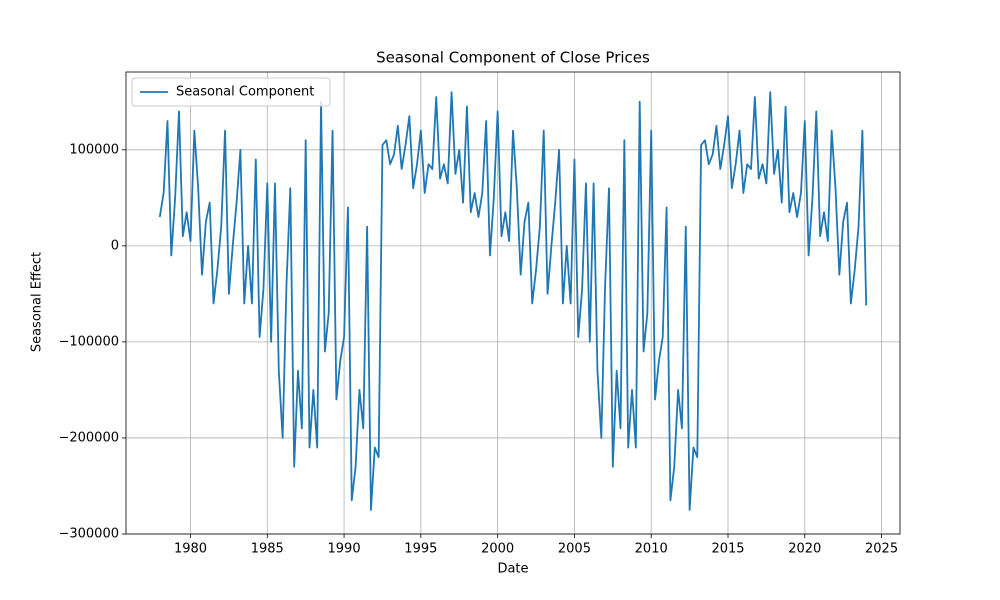 The height and width of the screenshot is (600, 1000). Describe the element at coordinates (115, 245) in the screenshot. I see `y-tick-label: 0` at that location.